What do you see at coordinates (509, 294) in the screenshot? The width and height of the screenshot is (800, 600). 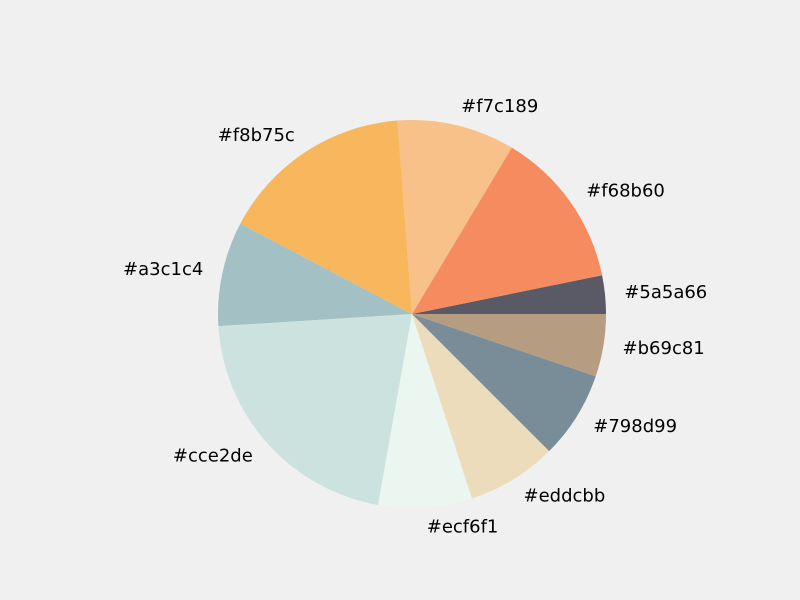 I see `pie-slice-5a5a66` at bounding box center [509, 294].